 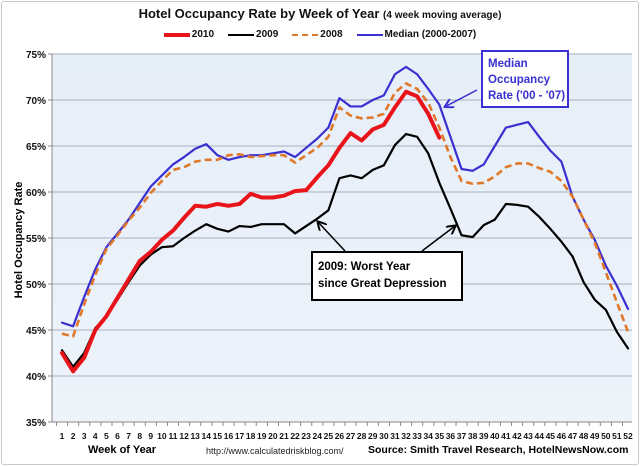 What do you see at coordinates (284, 436) in the screenshot?
I see `x-tick-label: 21` at bounding box center [284, 436].